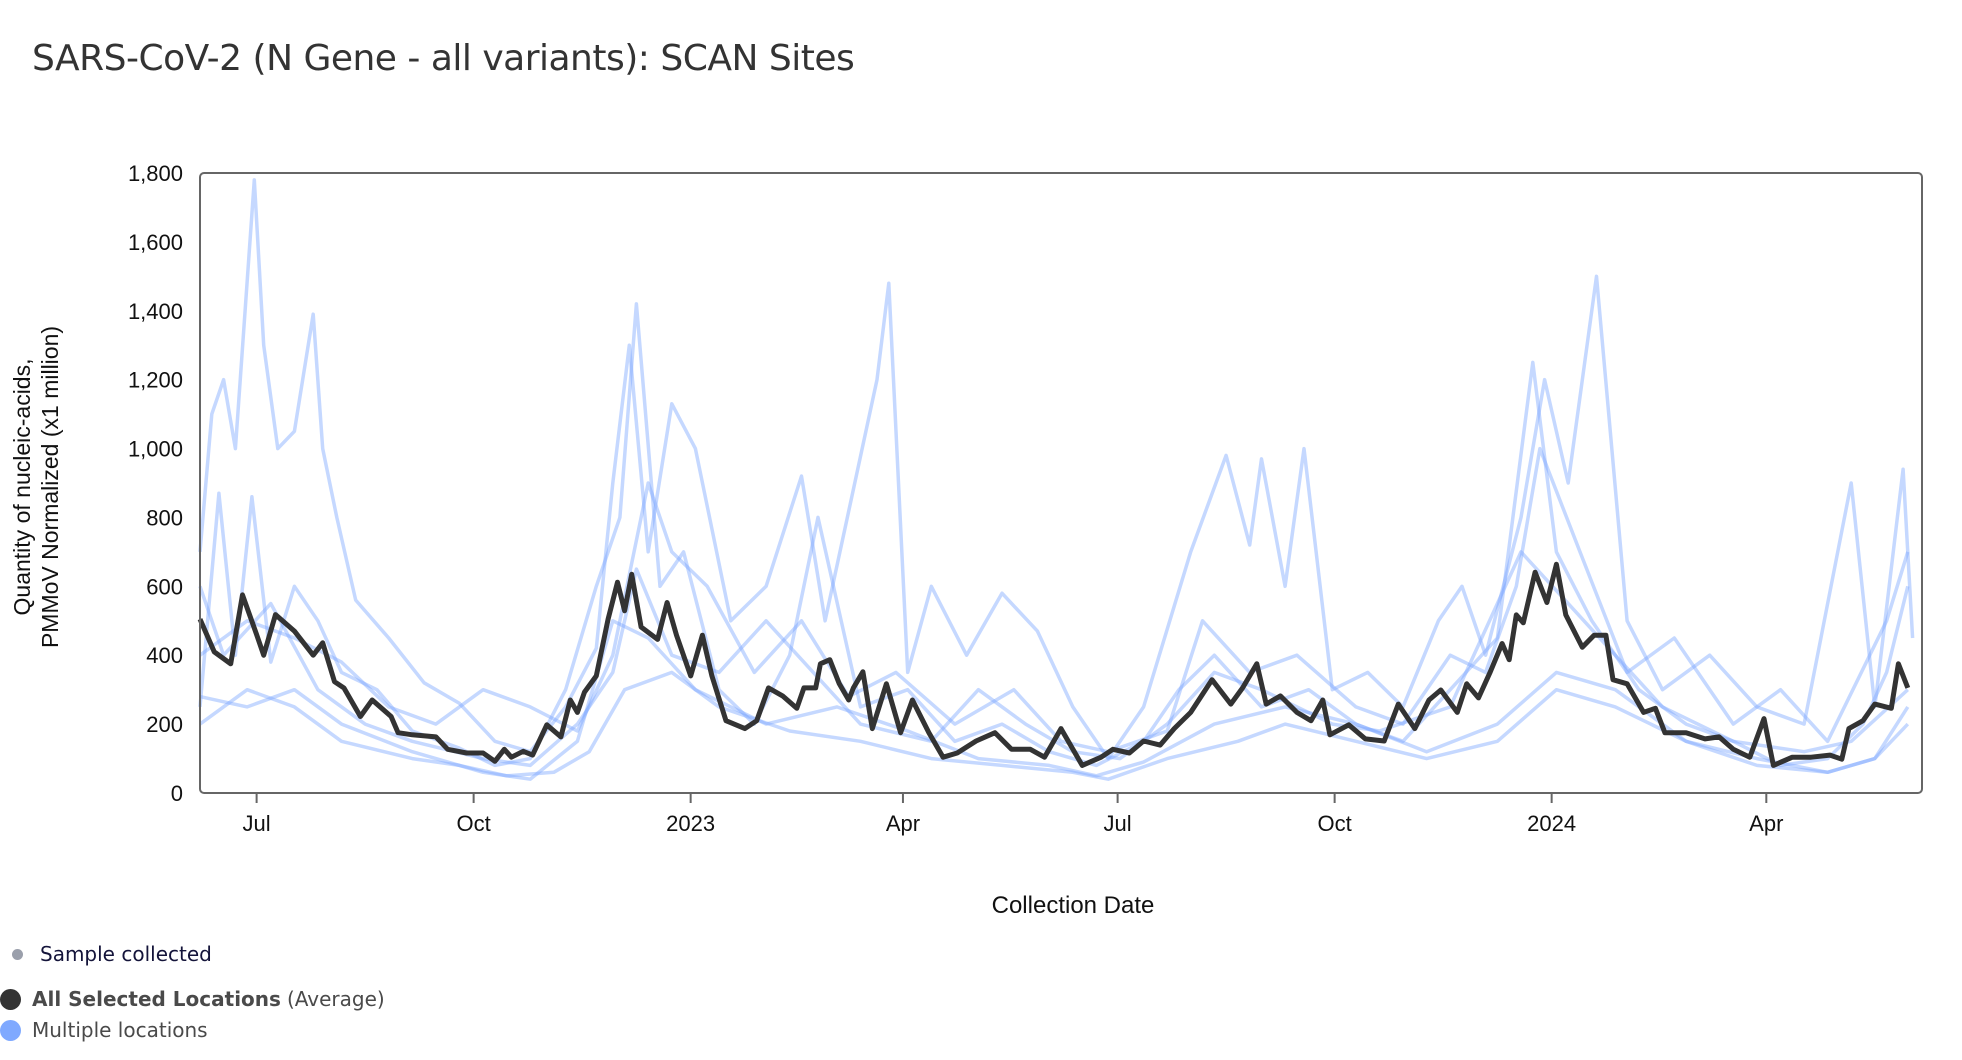 This screenshot has height=1060, width=1962. I want to click on y-tick-label: 1,000, so click(155, 449).